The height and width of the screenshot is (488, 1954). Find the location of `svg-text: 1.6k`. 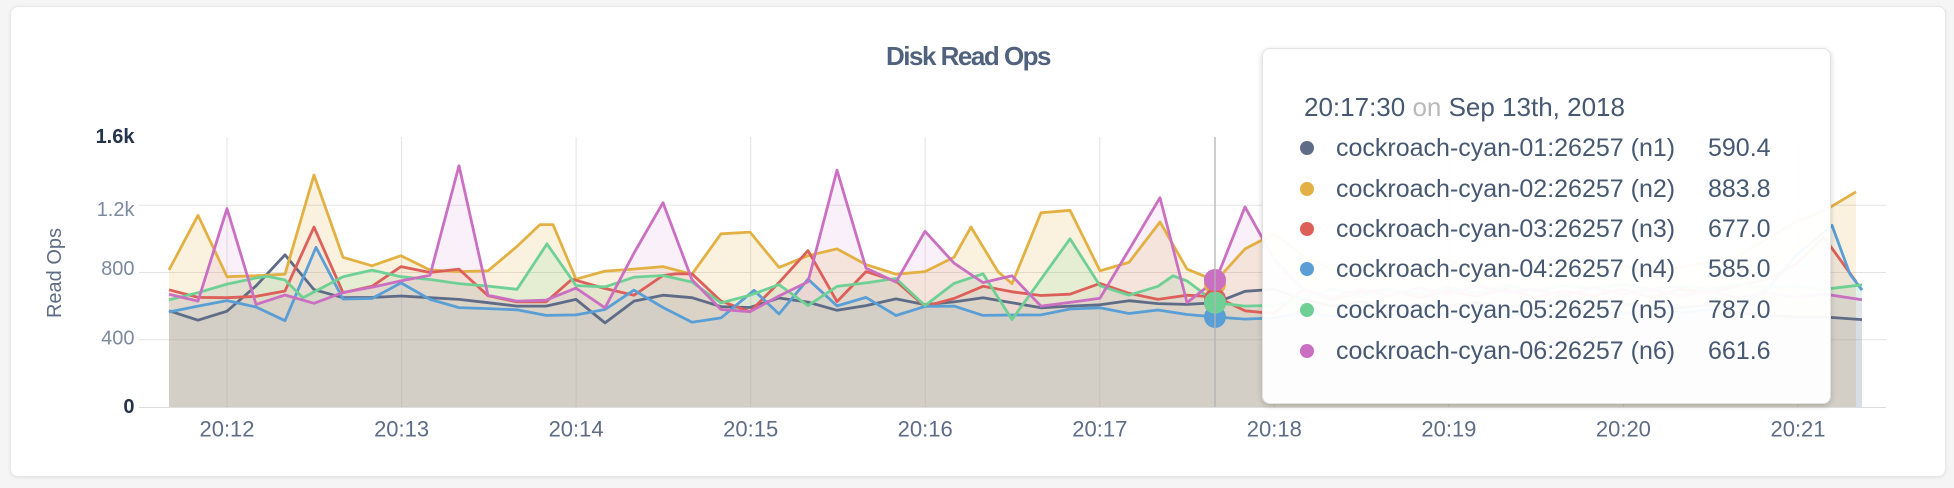

svg-text: 1.6k is located at coordinates (116, 137).